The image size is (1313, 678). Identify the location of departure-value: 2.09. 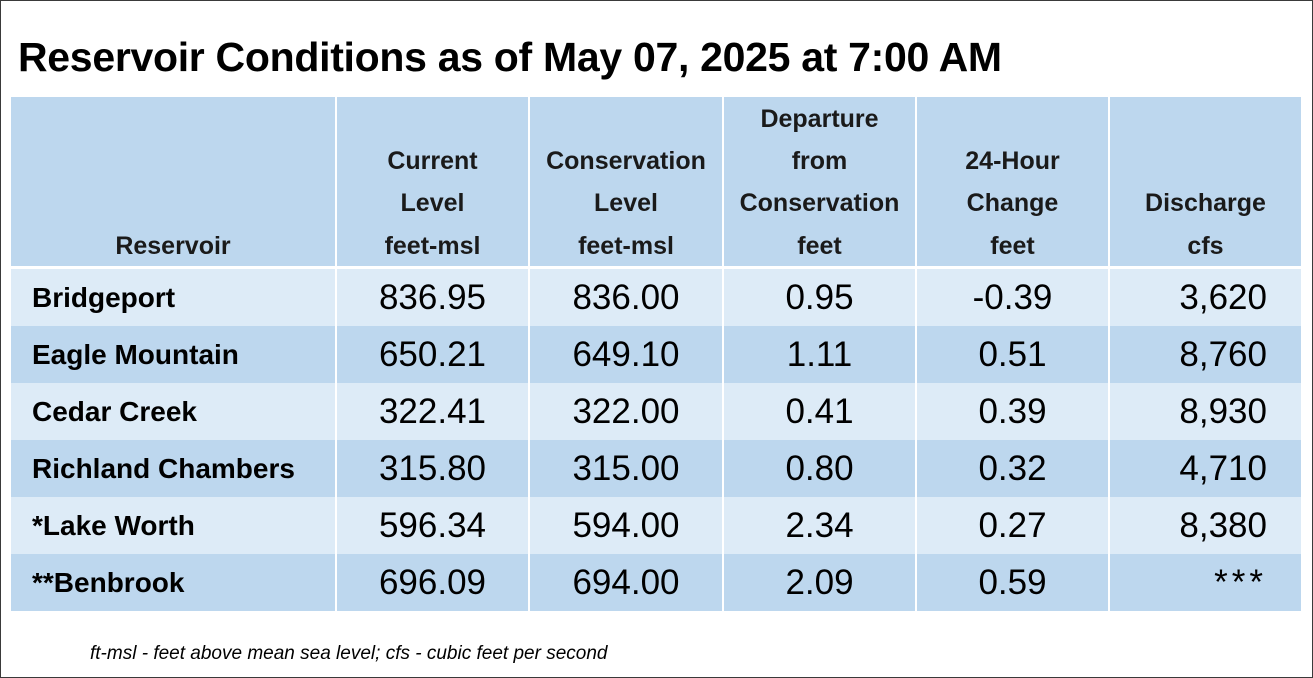
(820, 582).